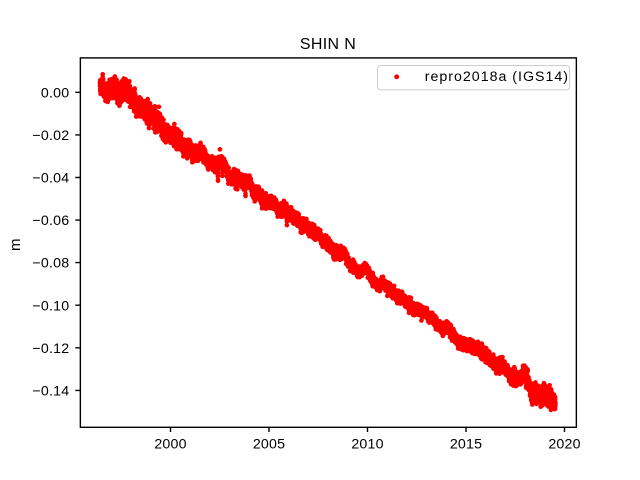  I want to click on svg-text: 2020, so click(564, 444).